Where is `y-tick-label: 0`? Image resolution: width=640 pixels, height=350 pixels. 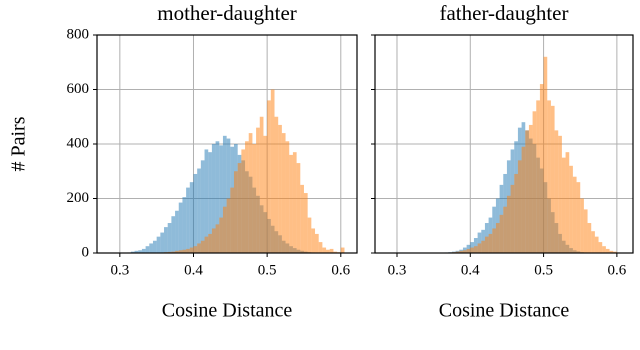
y-tick-label: 0 is located at coordinates (86, 252).